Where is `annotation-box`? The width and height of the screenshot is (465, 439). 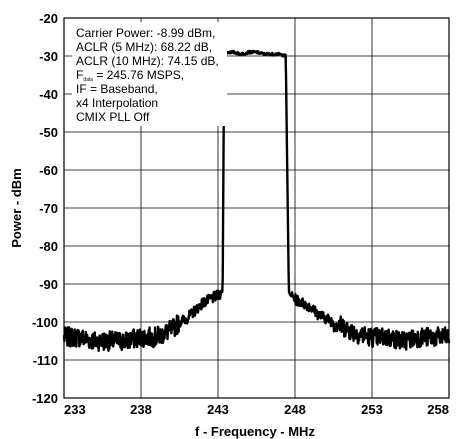
annotation-box is located at coordinates (149, 74).